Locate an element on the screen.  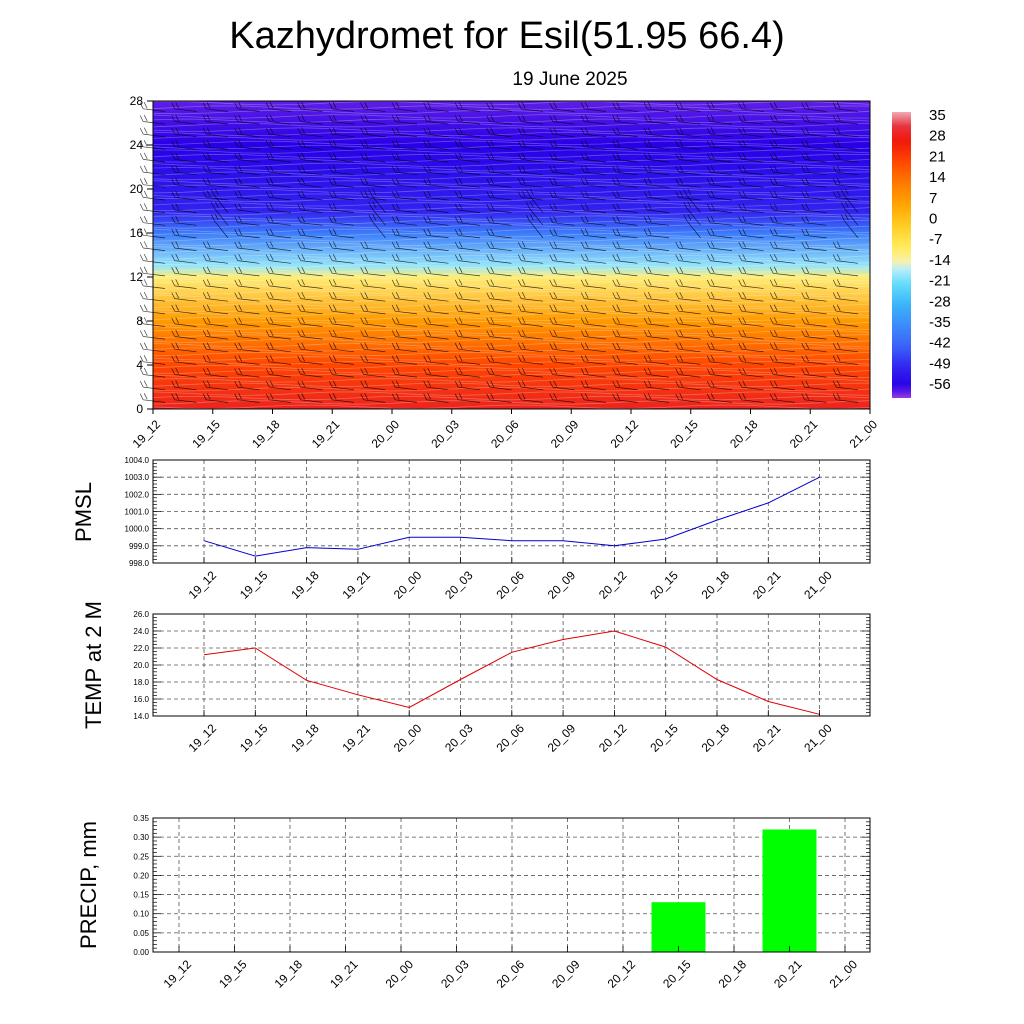
temp-grid is located at coordinates (511, 665).